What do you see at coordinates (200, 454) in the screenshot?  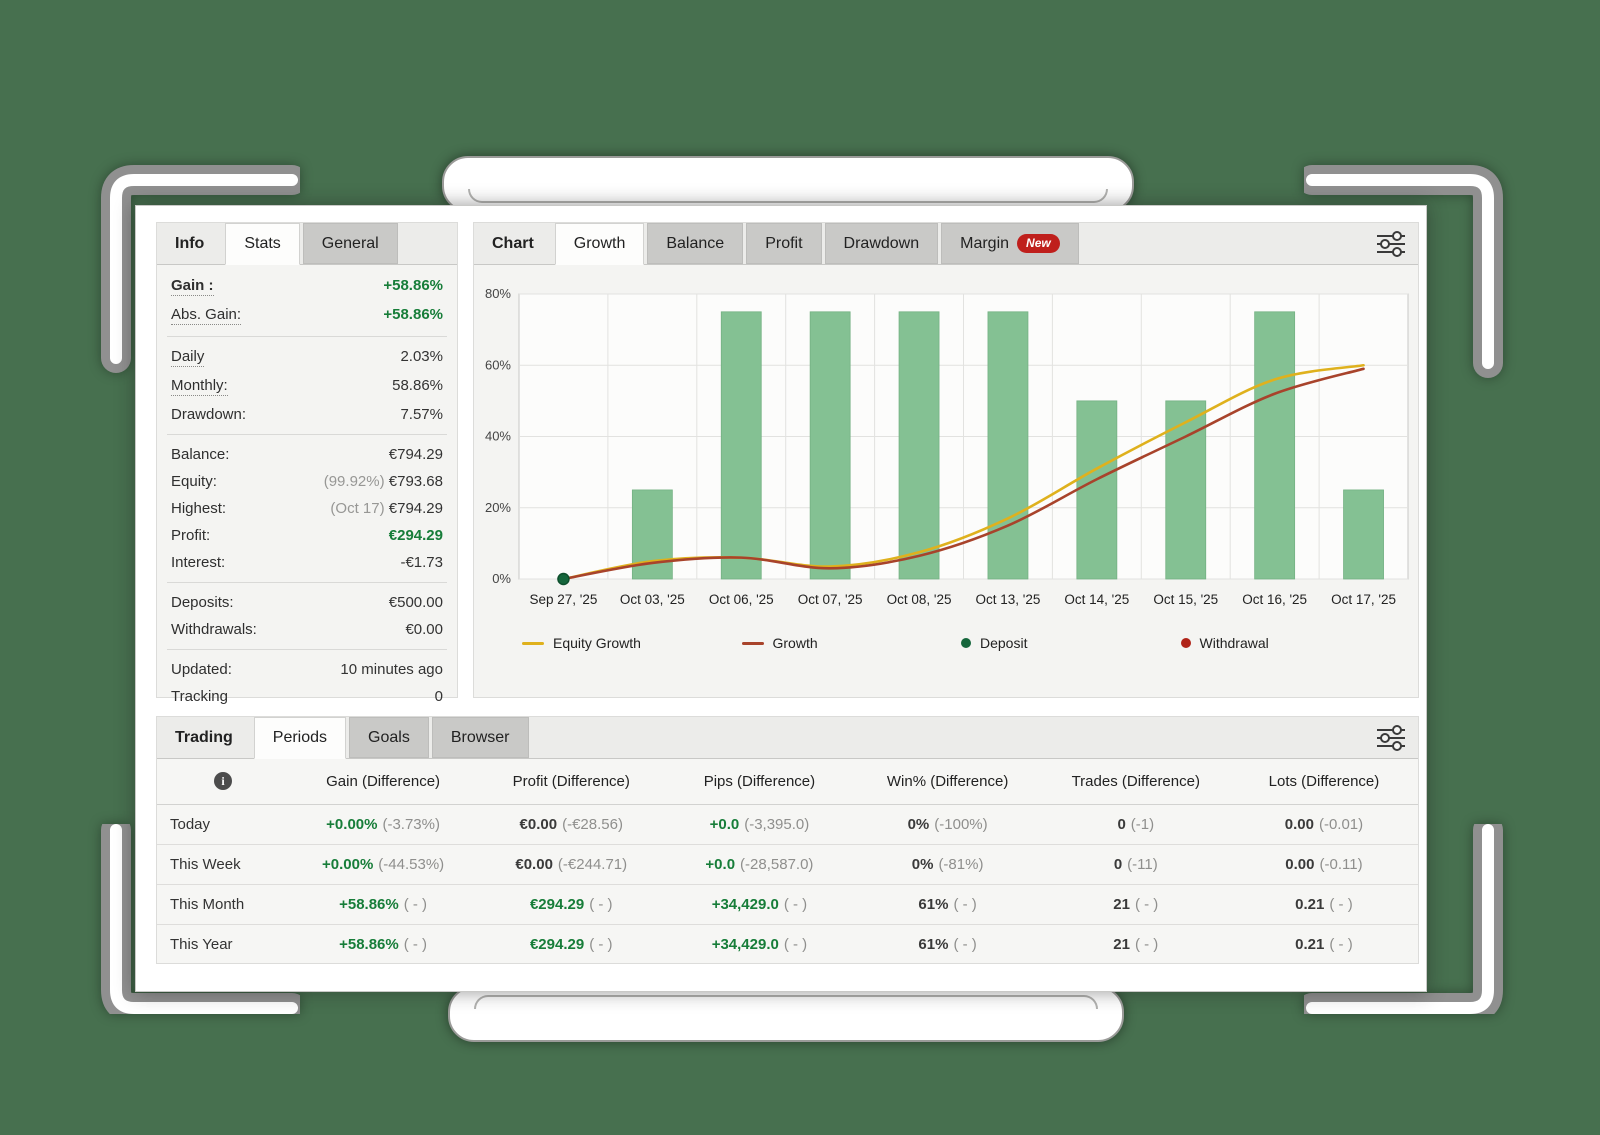 I see `stat-label: Balance:` at bounding box center [200, 454].